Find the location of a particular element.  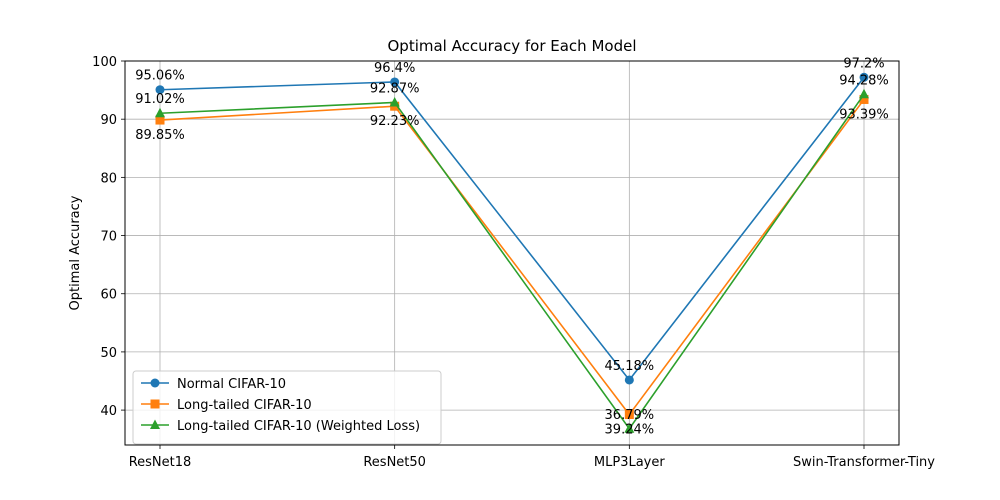

x-tick-label: Swin-Transformer-Tiny is located at coordinates (864, 462).